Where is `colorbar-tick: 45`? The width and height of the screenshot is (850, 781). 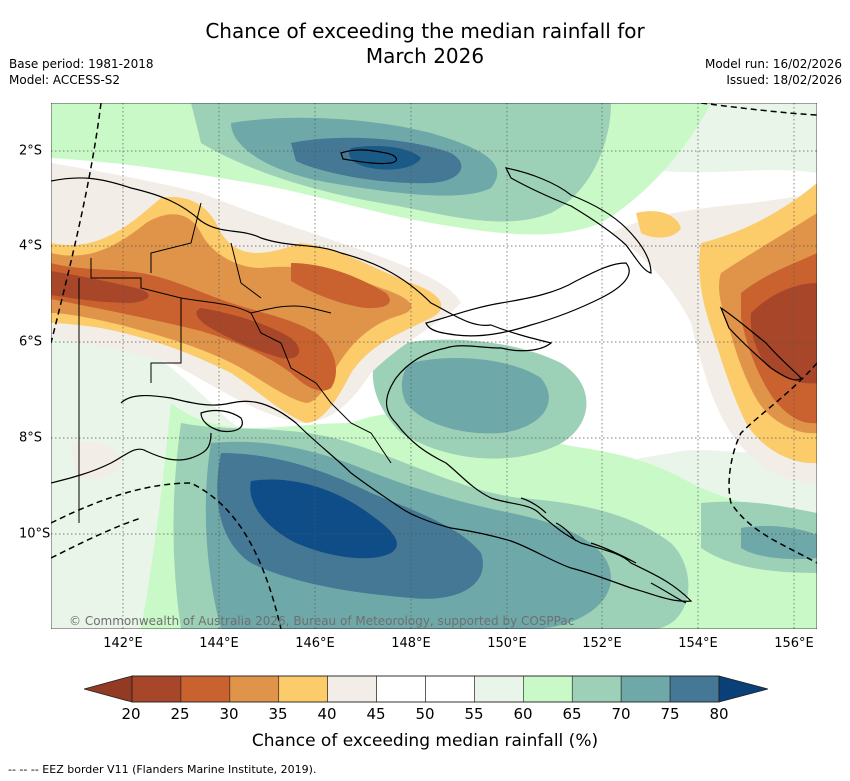
colorbar-tick: 45 is located at coordinates (376, 714).